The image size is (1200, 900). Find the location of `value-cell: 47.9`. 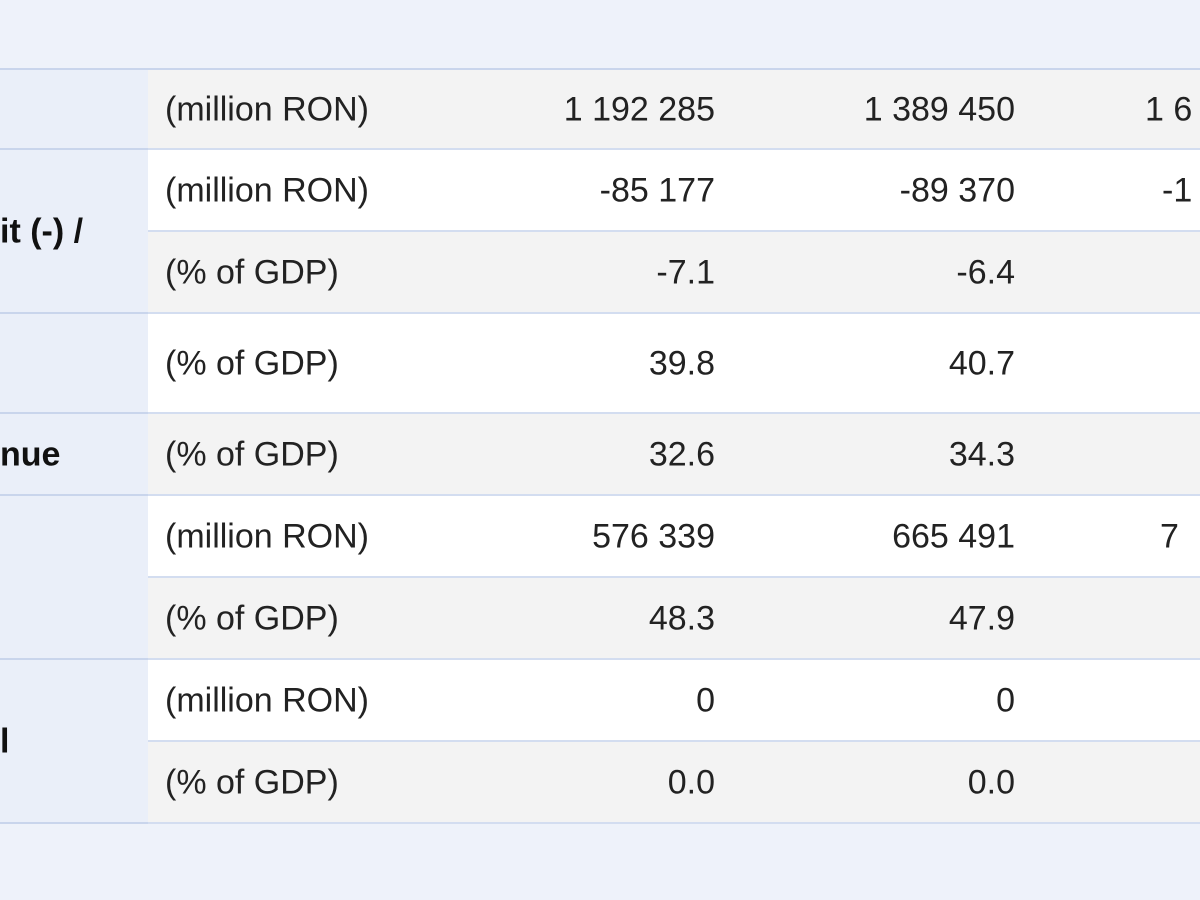

value-cell: 47.9 is located at coordinates (981, 618).